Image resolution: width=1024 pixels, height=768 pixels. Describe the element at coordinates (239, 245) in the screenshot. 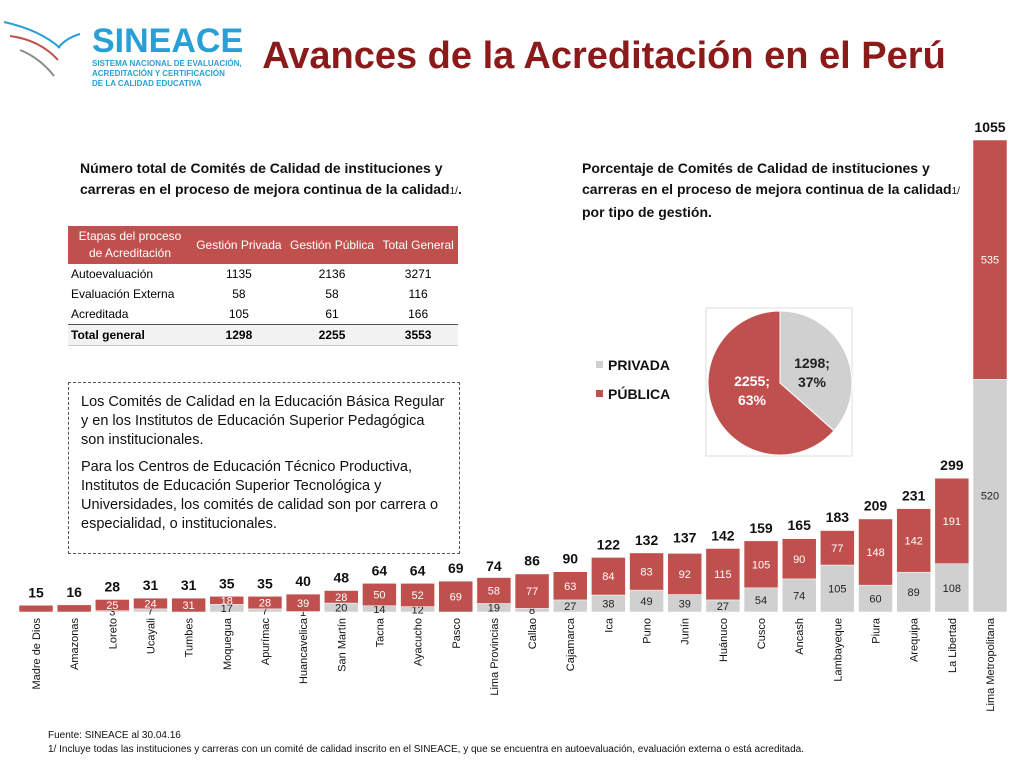

I see `th: Gestión Privada` at that location.